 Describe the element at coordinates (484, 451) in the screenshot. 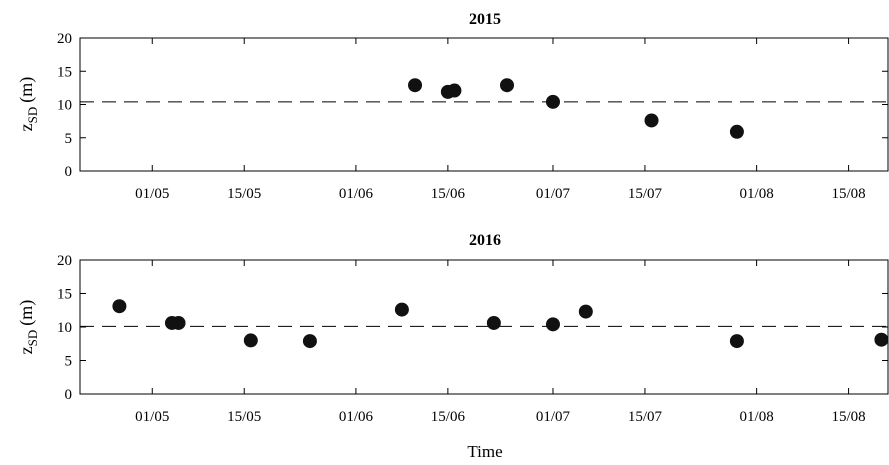

I see `x-axis-label: Time` at that location.